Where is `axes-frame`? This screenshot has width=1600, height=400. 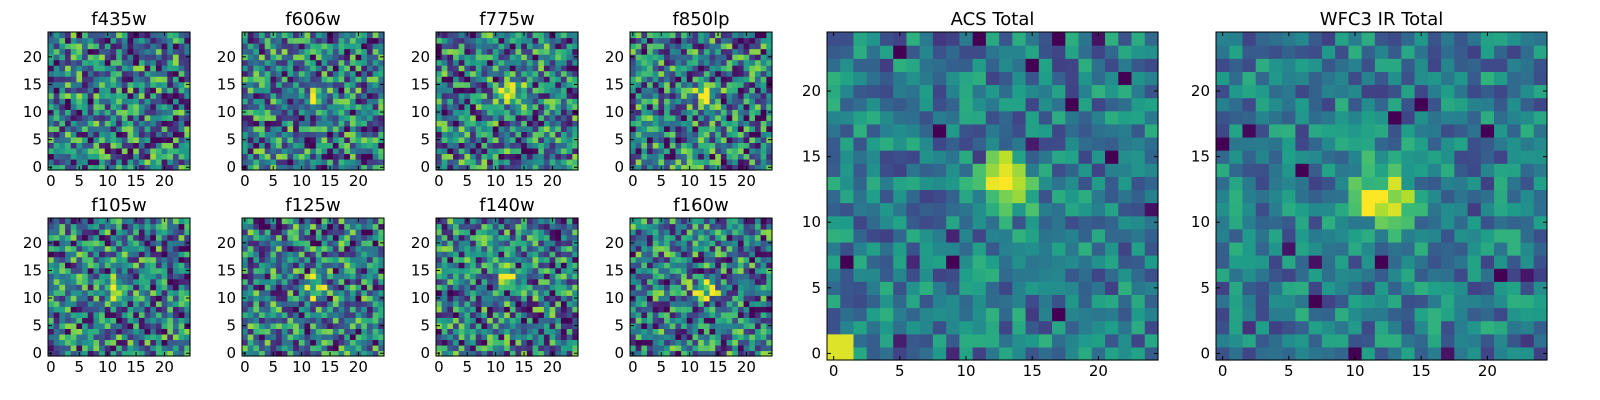 axes-frame is located at coordinates (119, 101).